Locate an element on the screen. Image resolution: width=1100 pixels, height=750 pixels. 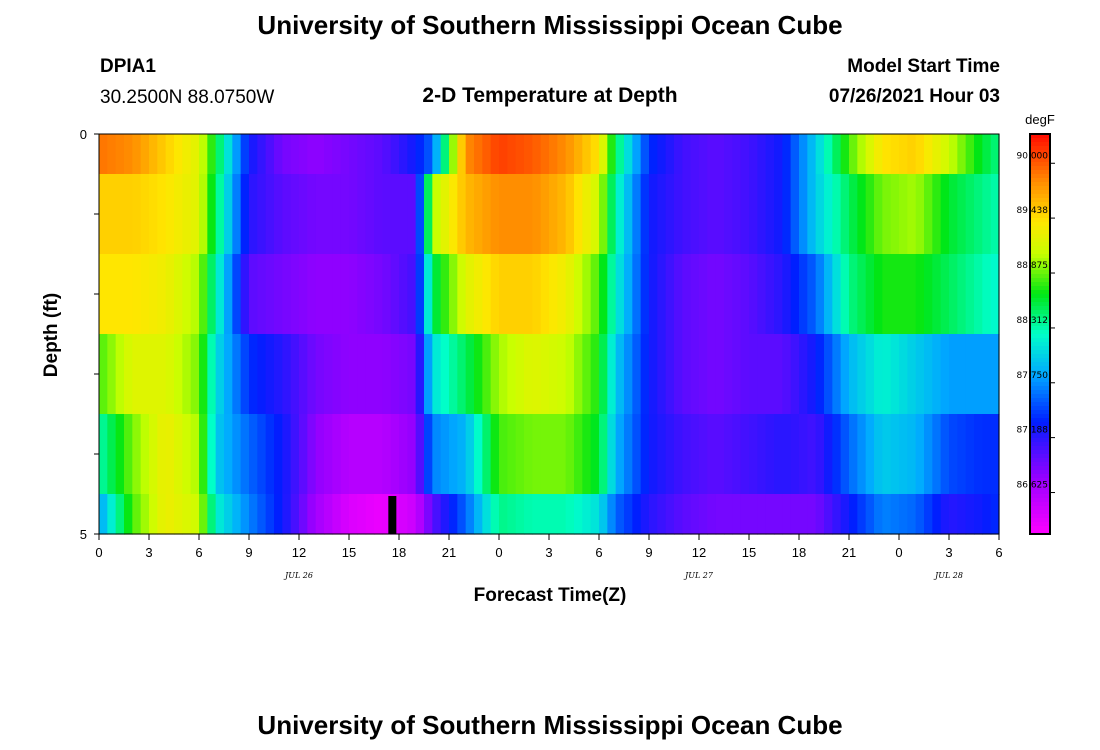
colorbar-tick-label: 87.750 is located at coordinates (1033, 376).